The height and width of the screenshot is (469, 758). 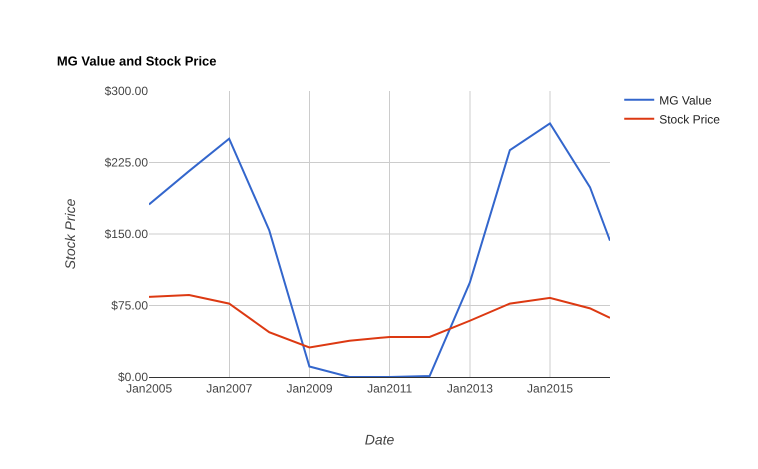 What do you see at coordinates (129, 305) in the screenshot?
I see `y-tick-label: $75.00` at bounding box center [129, 305].